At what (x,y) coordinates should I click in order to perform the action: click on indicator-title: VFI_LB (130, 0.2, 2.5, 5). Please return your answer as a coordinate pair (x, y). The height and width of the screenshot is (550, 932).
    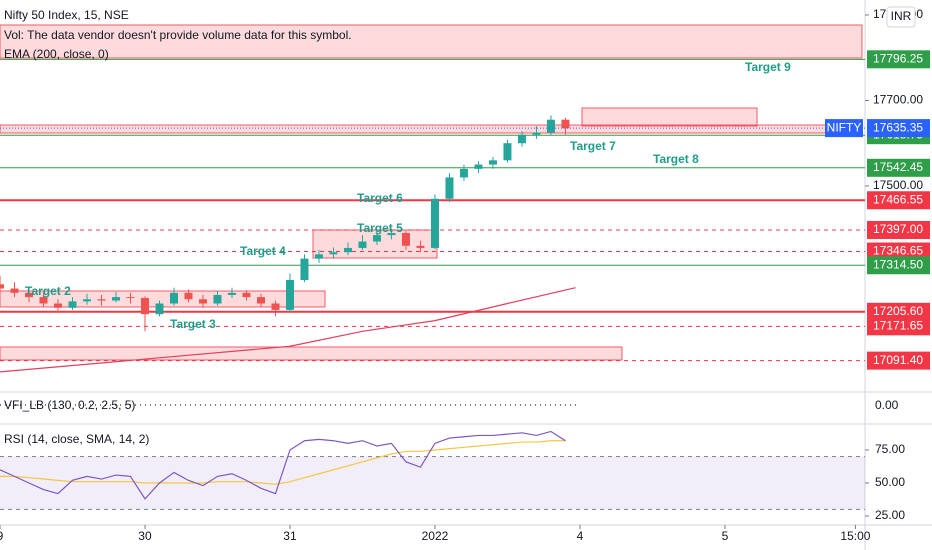
    Looking at the image, I should click on (69, 405).